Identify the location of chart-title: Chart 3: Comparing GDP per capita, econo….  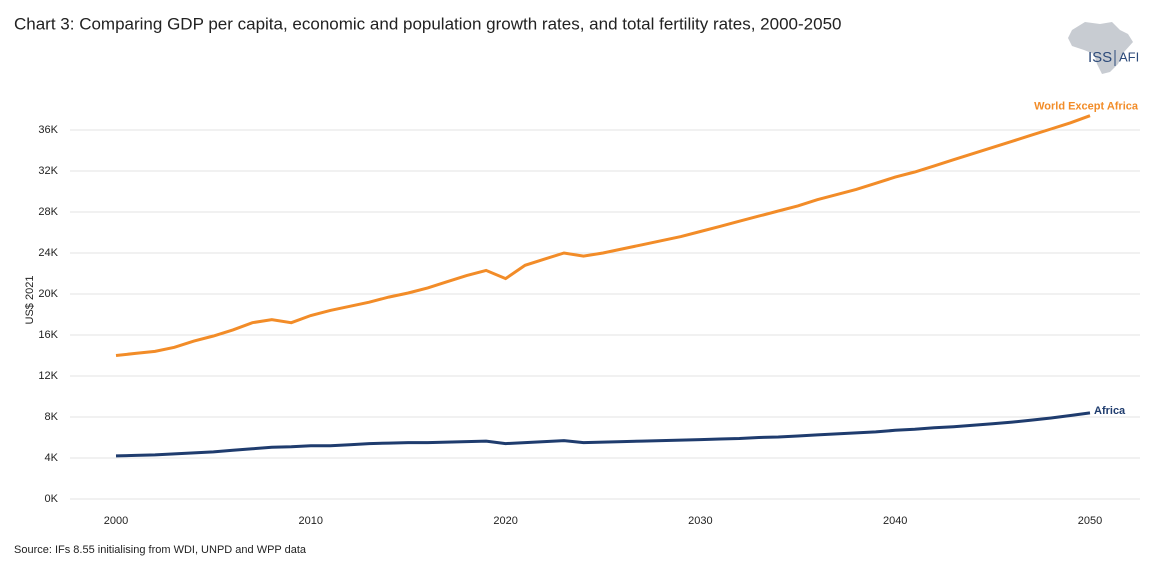
(427, 23).